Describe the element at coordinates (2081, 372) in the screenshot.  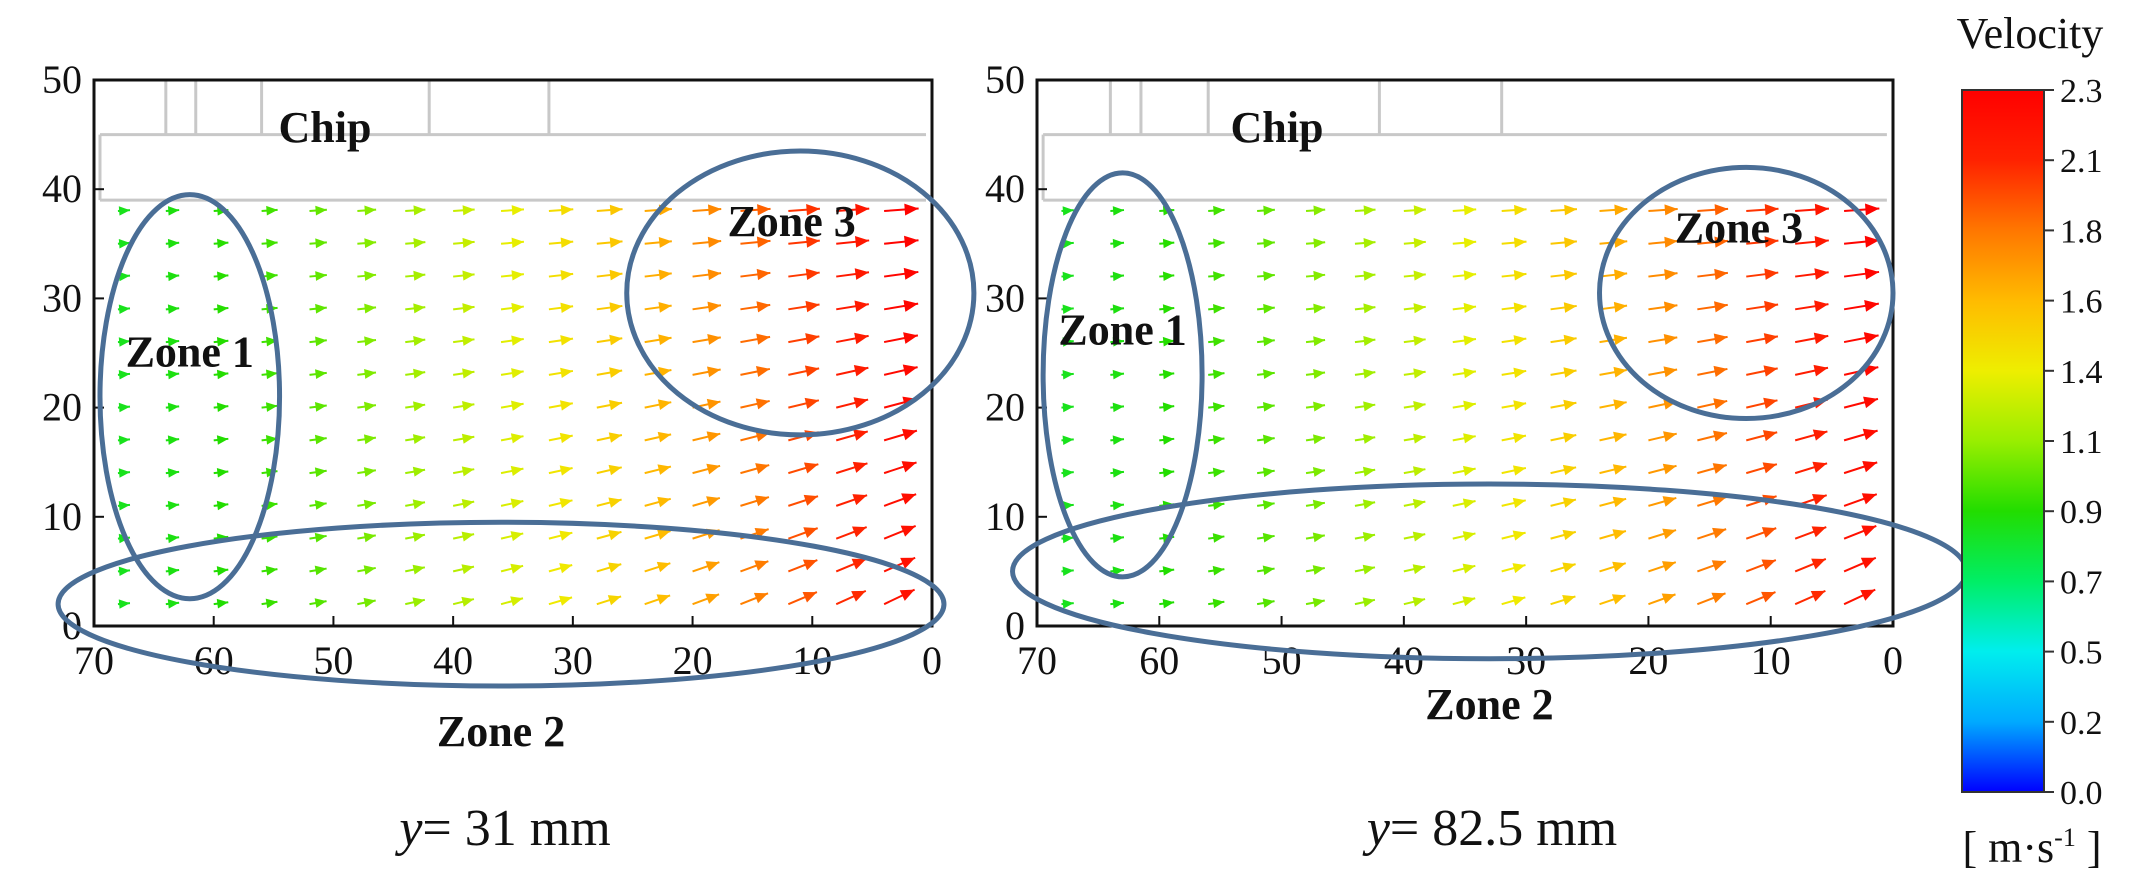
I see `colorbar-tick-label: 1.4` at that location.